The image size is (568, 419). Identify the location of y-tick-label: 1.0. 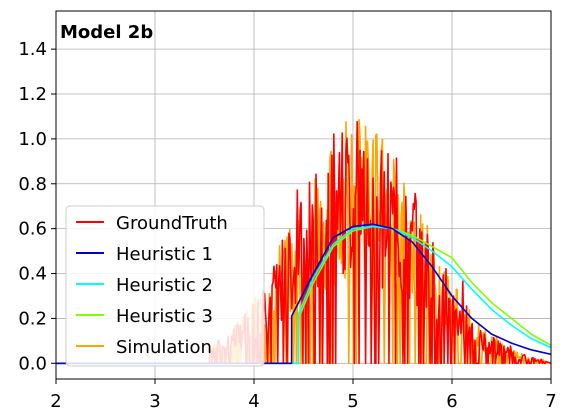
(32, 139).